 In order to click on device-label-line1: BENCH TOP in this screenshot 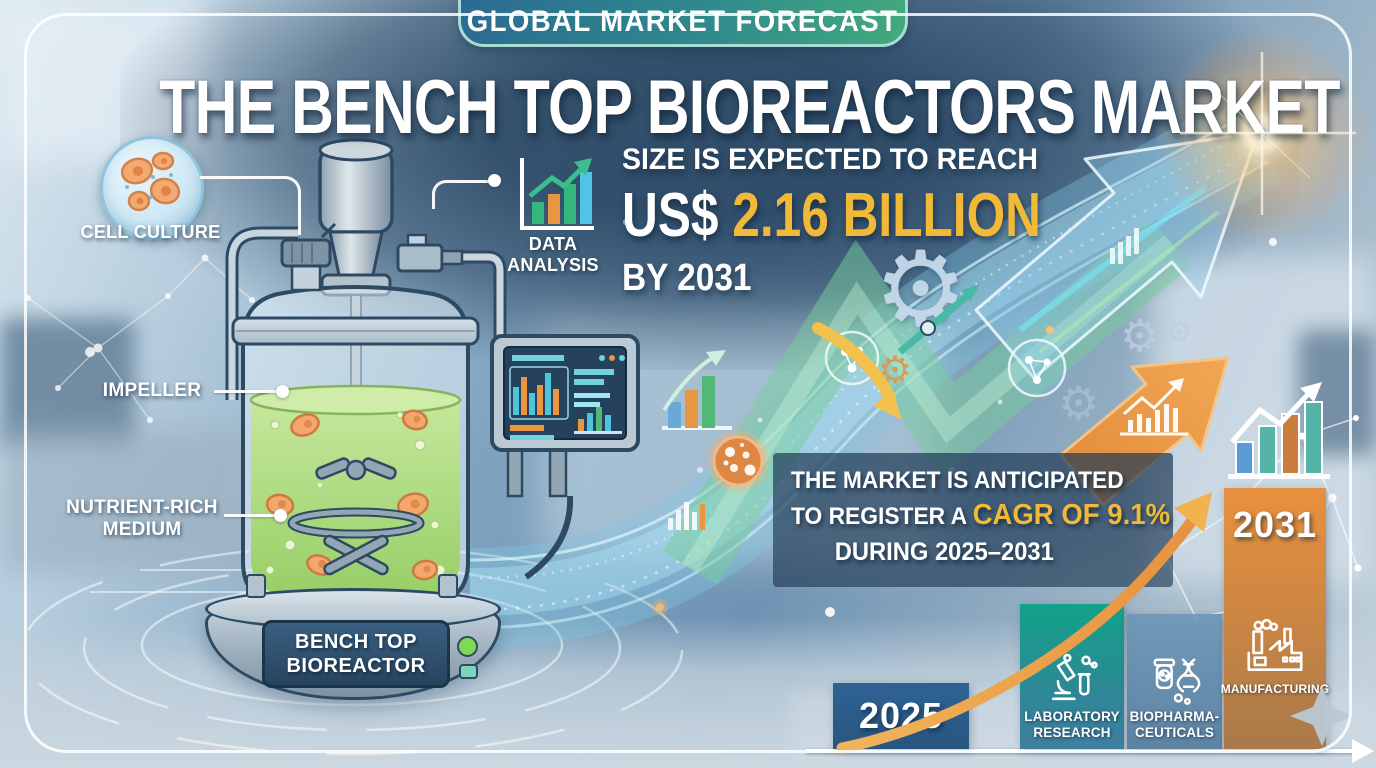, I will do `click(356, 642)`.